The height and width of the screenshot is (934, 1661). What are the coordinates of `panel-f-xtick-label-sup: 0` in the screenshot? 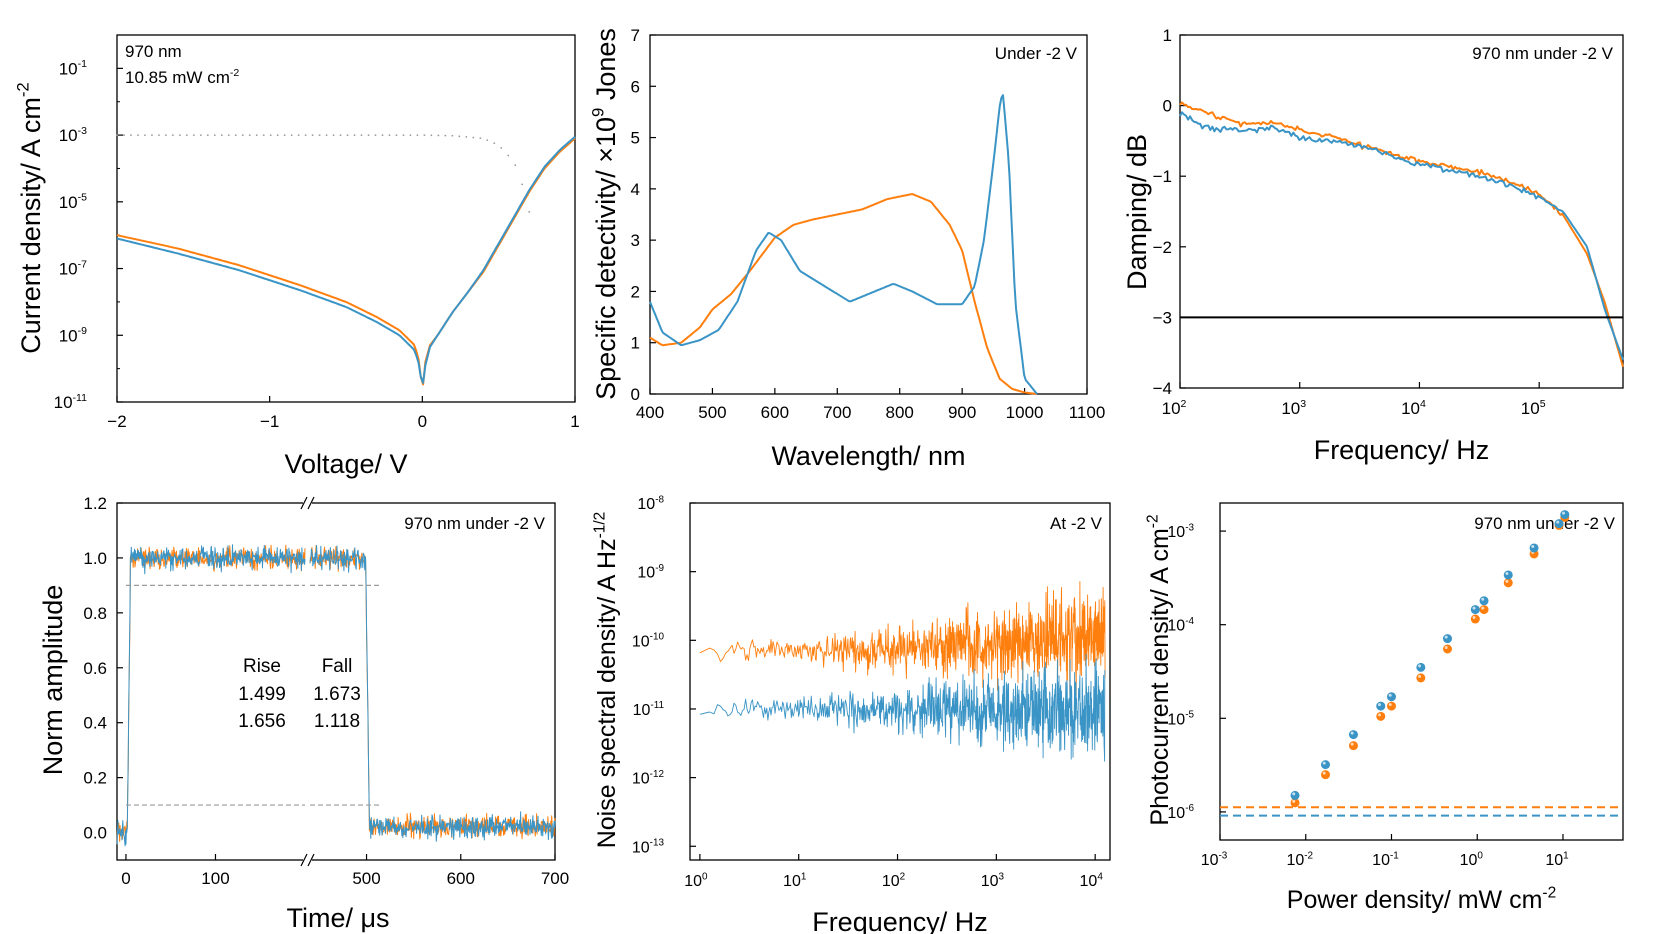 It's located at (1480, 855).